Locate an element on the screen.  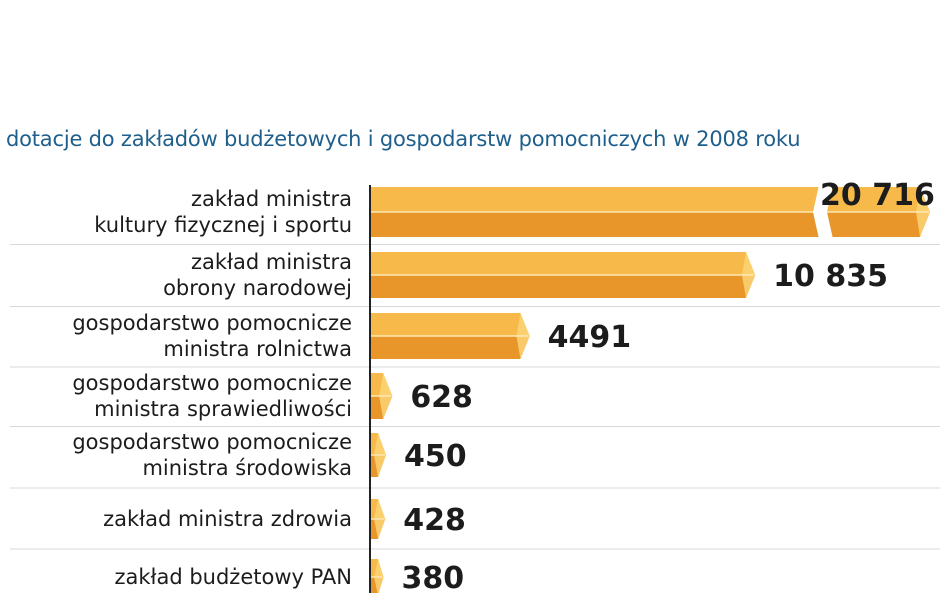
bar-end-cap is located at coordinates (379, 576).